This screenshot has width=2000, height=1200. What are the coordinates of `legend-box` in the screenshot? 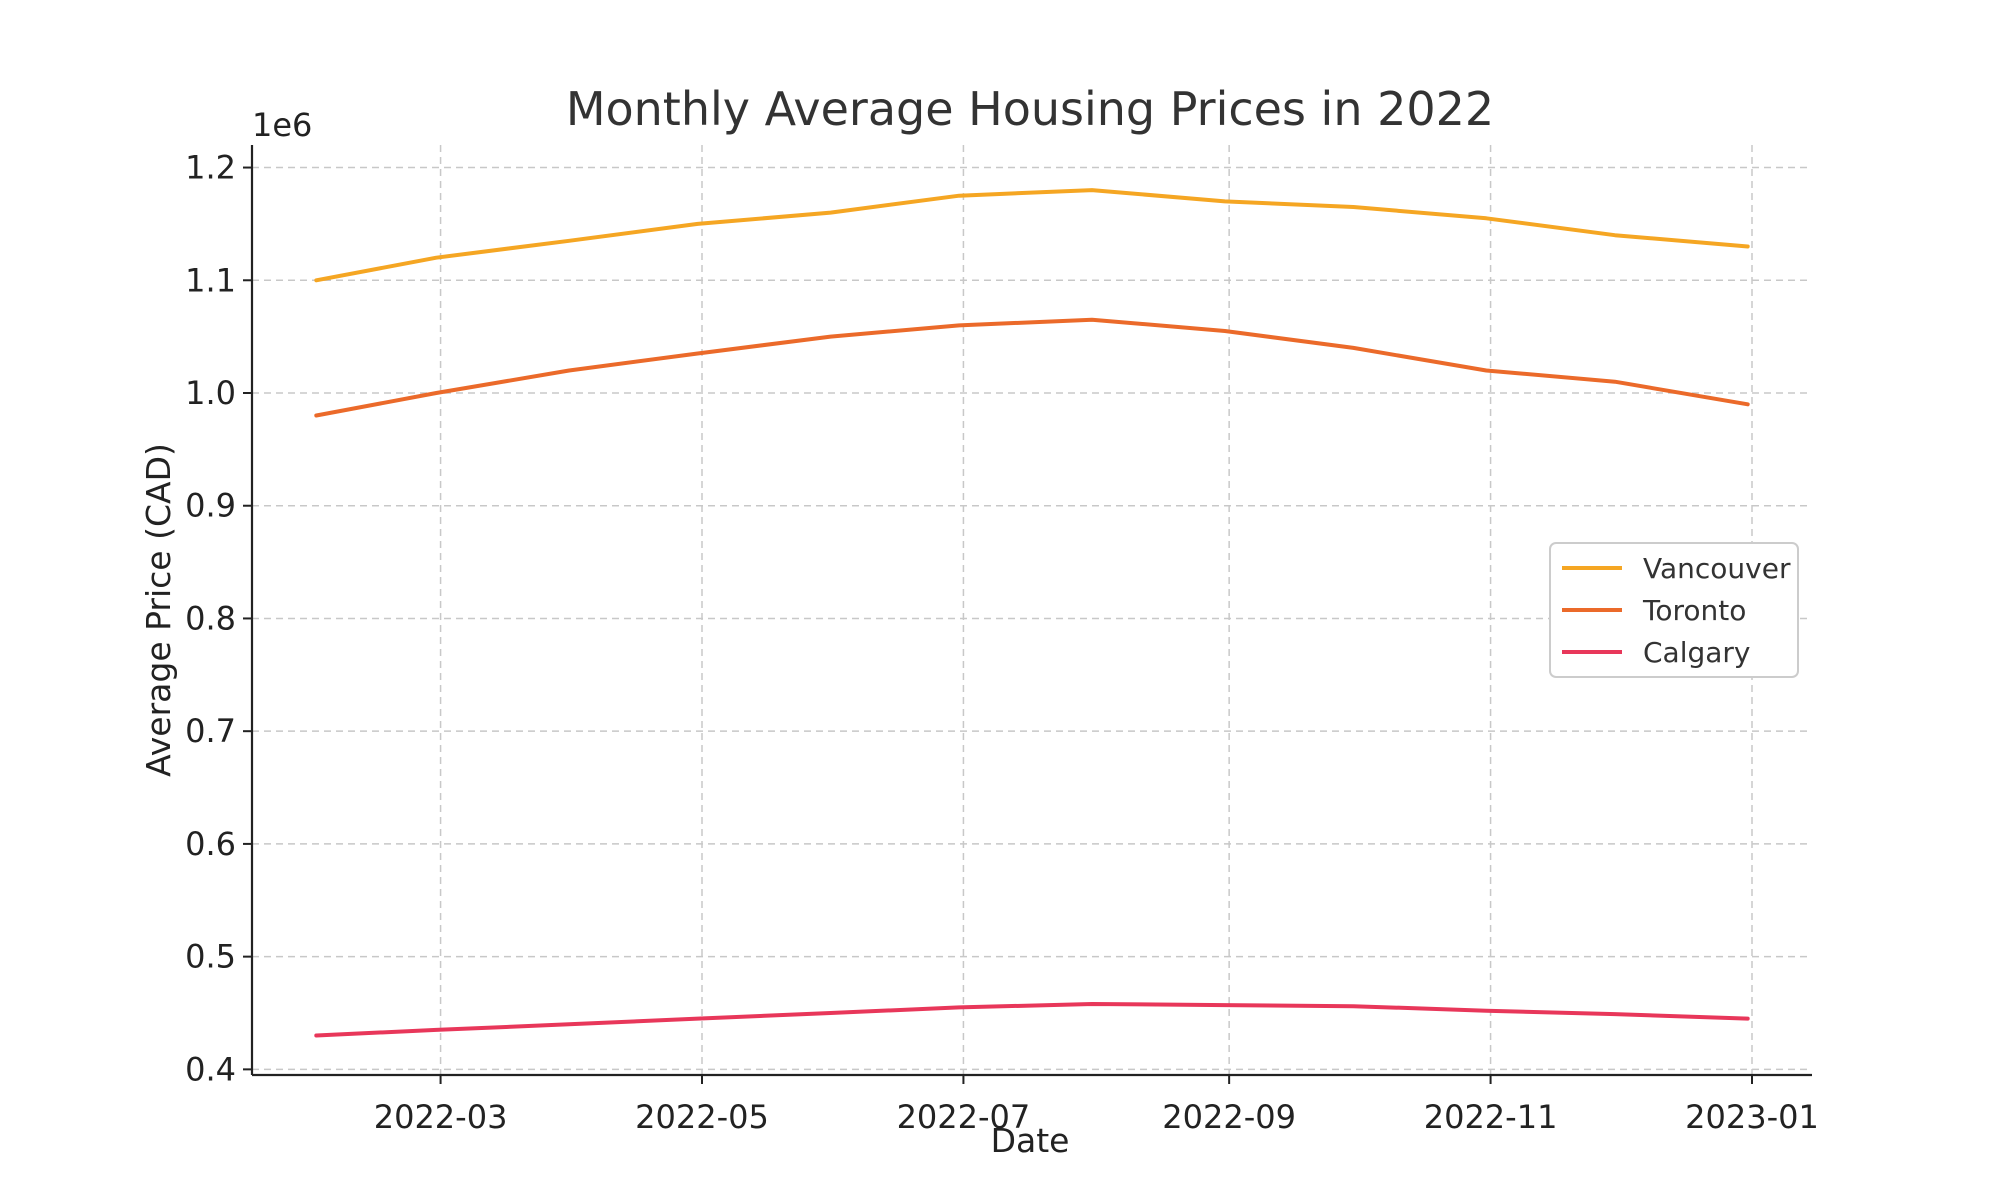 It's located at (1674, 610).